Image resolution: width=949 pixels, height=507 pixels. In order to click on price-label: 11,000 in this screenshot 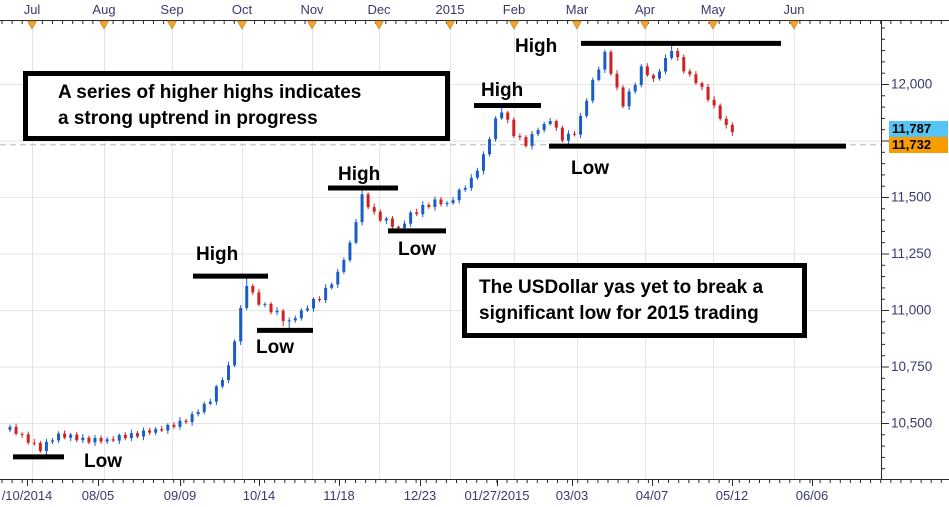, I will do `click(911, 310)`.